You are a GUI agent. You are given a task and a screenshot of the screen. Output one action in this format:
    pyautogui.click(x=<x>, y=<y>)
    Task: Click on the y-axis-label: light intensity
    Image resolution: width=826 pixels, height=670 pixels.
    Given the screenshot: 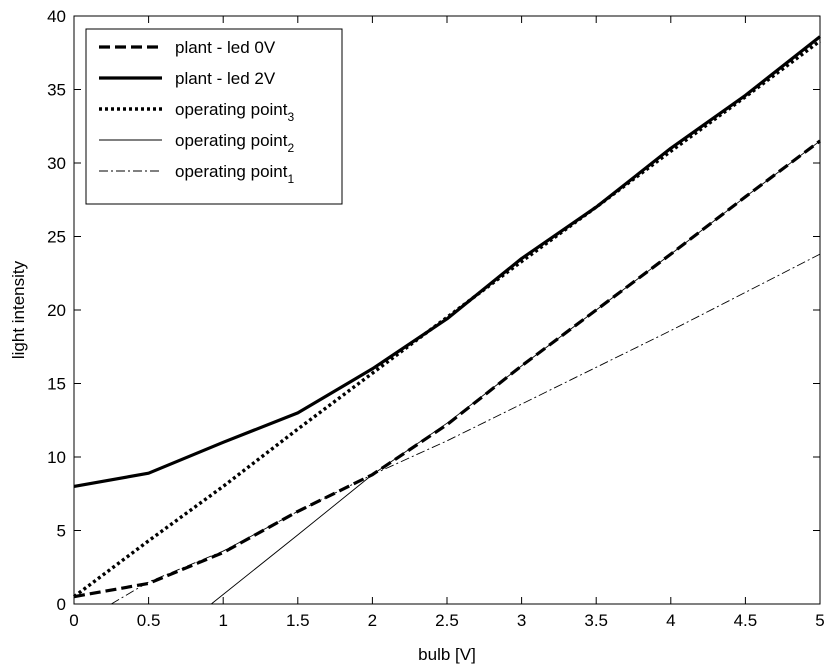 What is the action you would take?
    pyautogui.click(x=18, y=309)
    